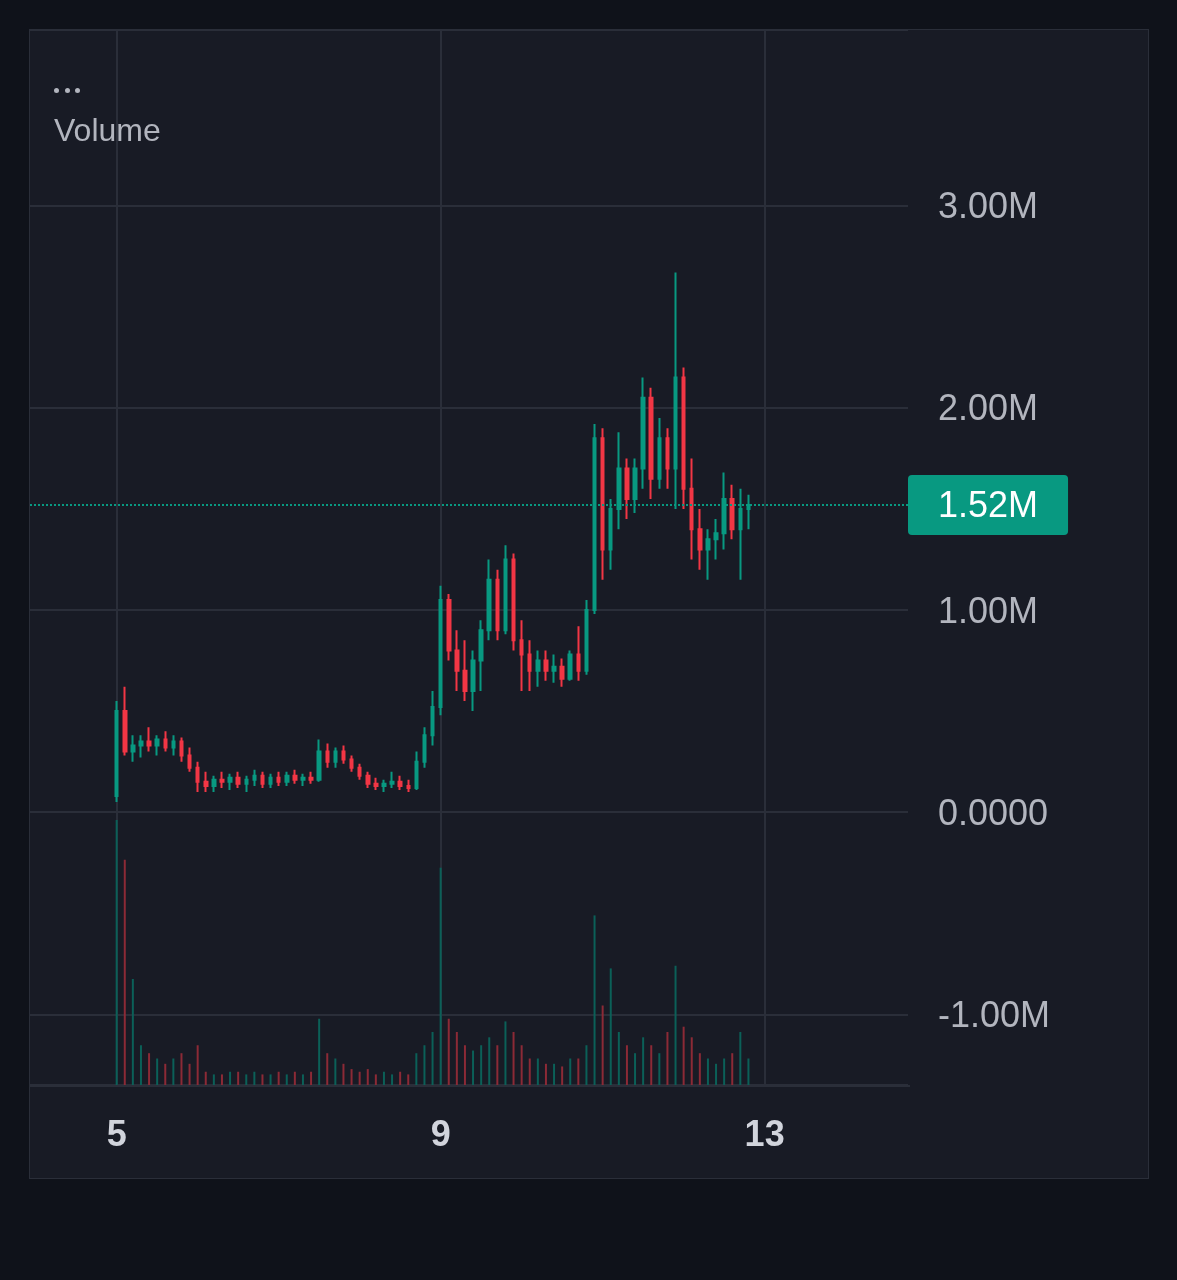 The height and width of the screenshot is (1280, 1177). I want to click on y-tick-label: -1.00M, so click(994, 1014).